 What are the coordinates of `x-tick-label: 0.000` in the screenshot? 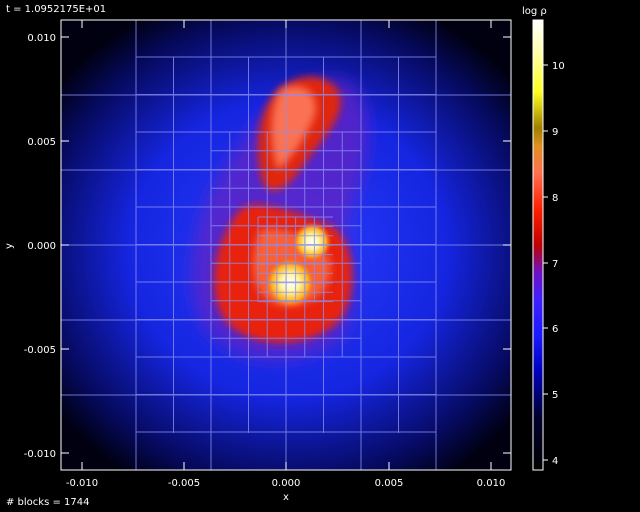 It's located at (286, 483).